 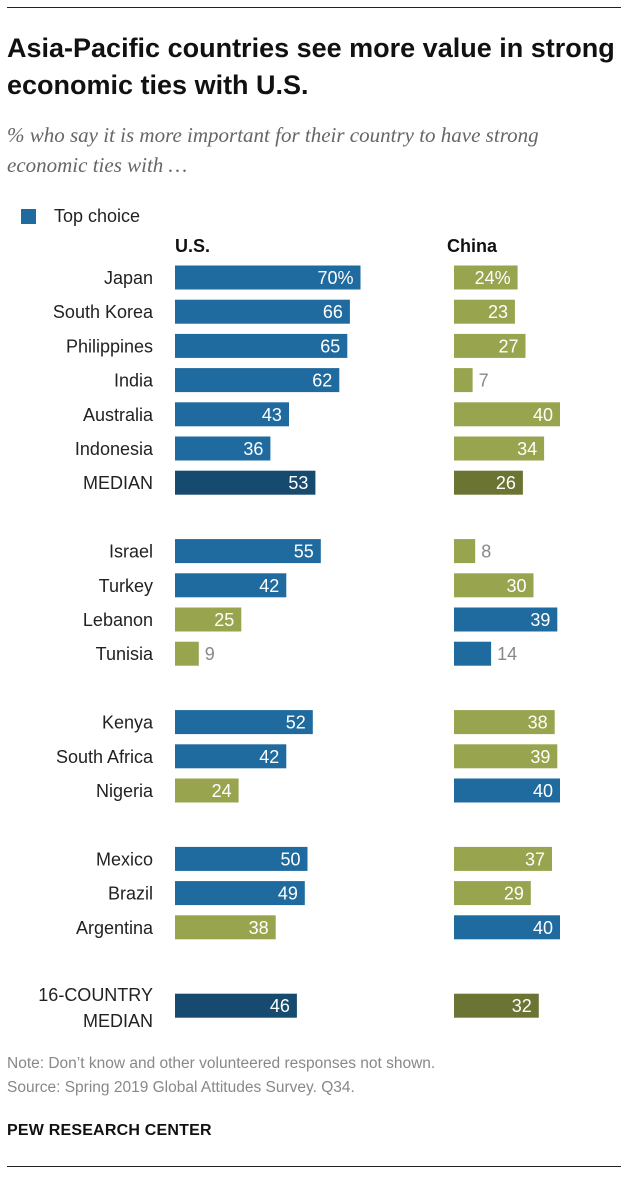 What do you see at coordinates (124, 859) in the screenshot?
I see `country-label-mexico: Mexico` at bounding box center [124, 859].